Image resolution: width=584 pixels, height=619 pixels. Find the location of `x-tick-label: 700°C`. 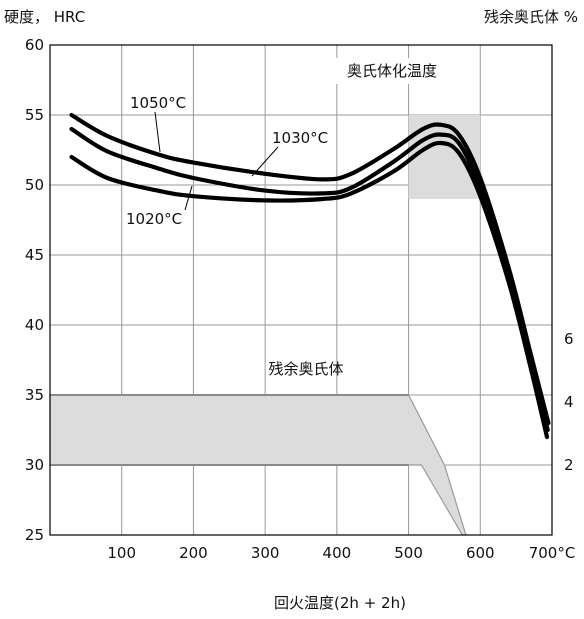

x-tick-label: 700°C is located at coordinates (552, 553).